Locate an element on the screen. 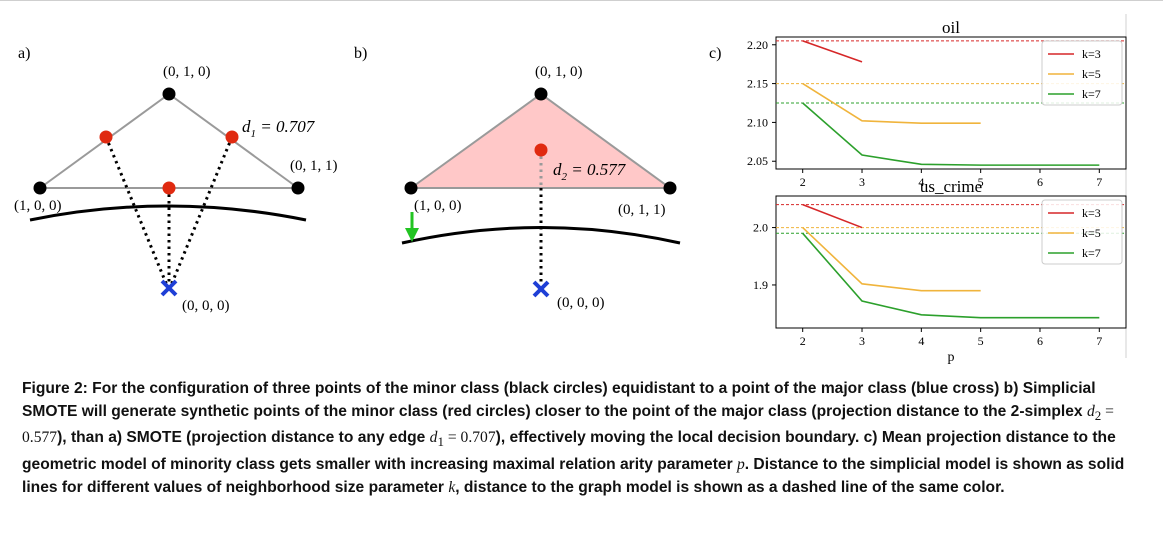 Image resolution: width=1163 pixels, height=540 pixels. y-tick-label: 1.9 is located at coordinates (760, 285).